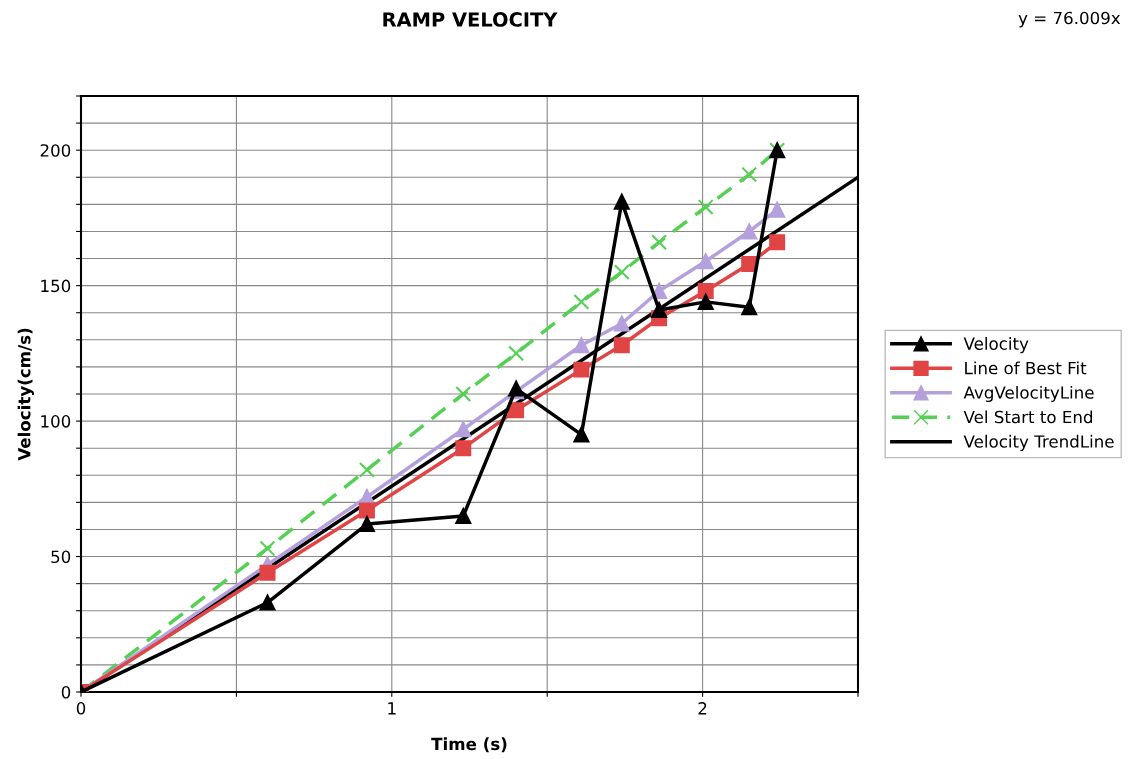 This screenshot has width=1132, height=759. Describe the element at coordinates (55, 150) in the screenshot. I see `y-tick-label: 200` at that location.